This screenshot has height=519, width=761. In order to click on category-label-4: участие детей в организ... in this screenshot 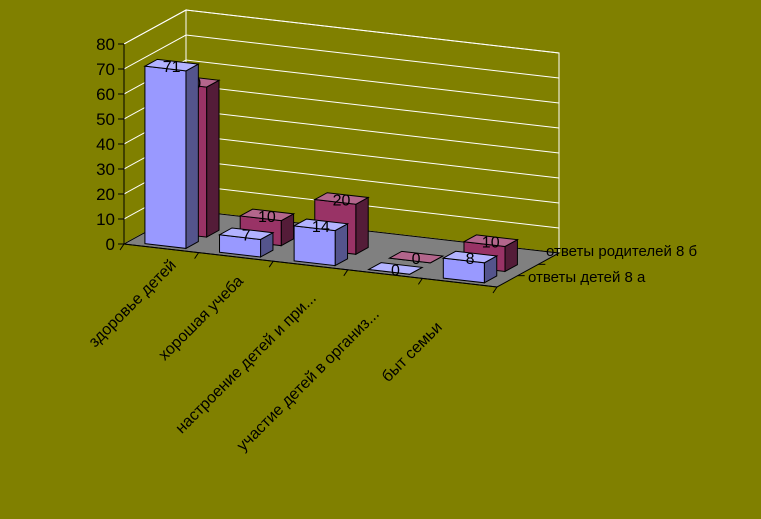, I will do `click(308, 380)`.